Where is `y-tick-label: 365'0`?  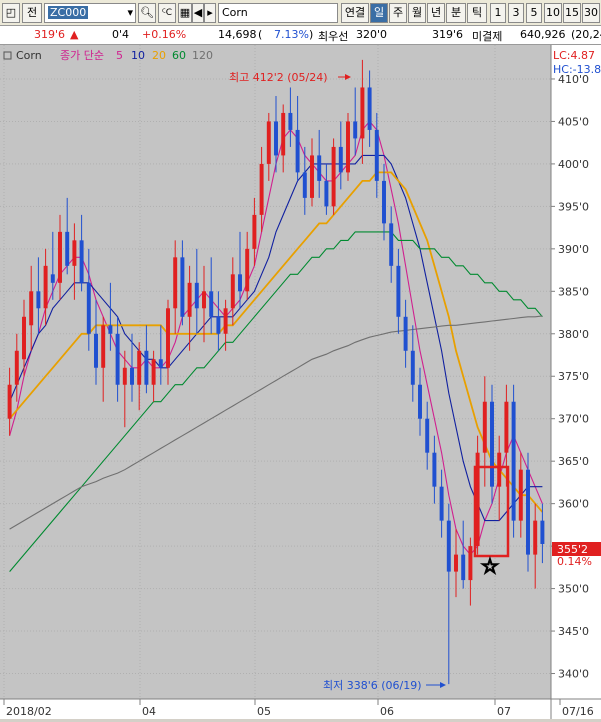
y-tick-label: 365'0 is located at coordinates (573, 461).